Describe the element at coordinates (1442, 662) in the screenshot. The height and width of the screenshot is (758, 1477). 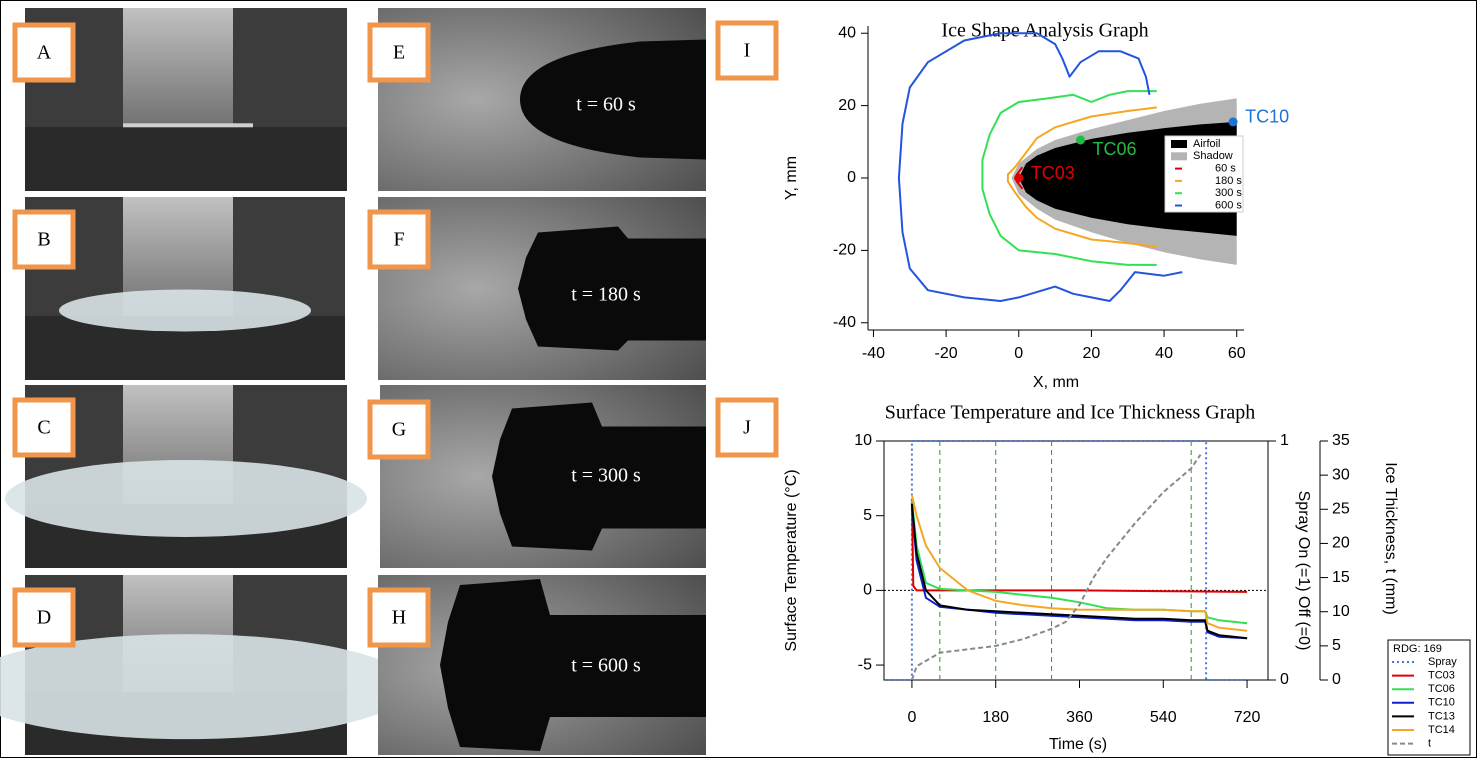
I see `legend-label: Spray` at that location.